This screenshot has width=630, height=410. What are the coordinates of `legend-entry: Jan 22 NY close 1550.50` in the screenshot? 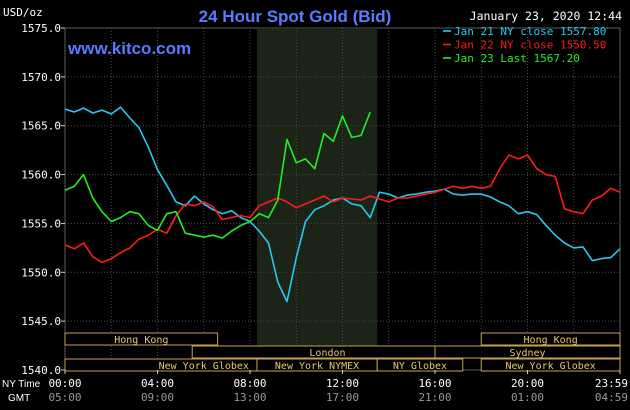 It's located at (530, 45).